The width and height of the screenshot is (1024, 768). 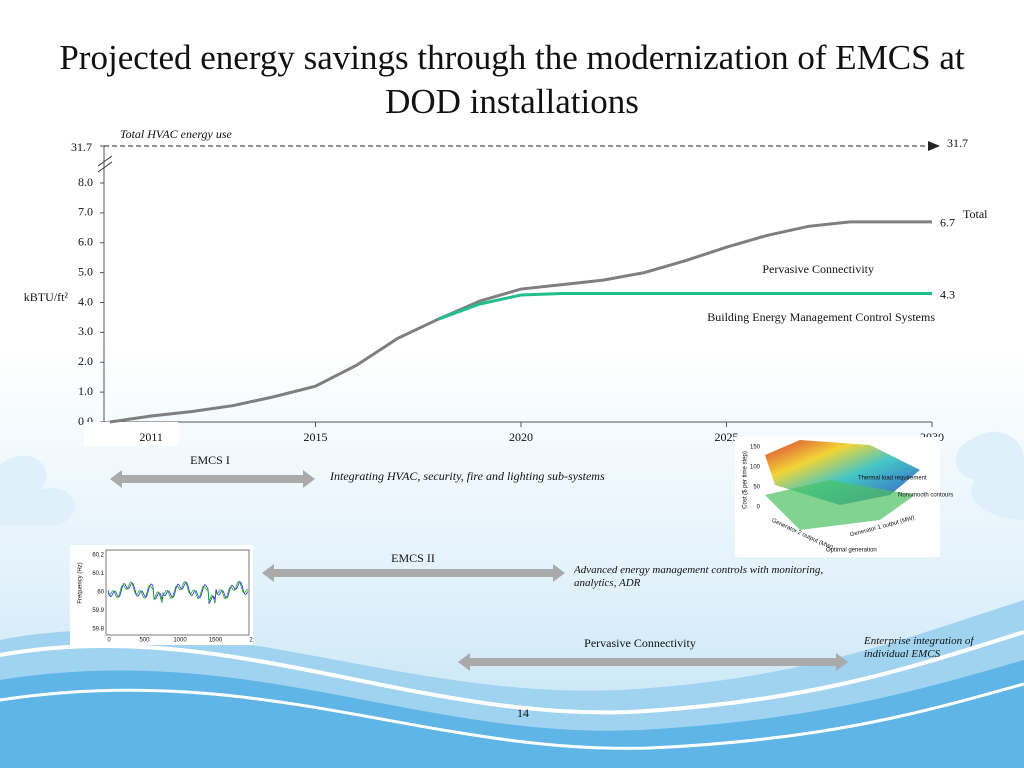 I want to click on phase-label: Pervasive Connectivity, so click(x=640, y=643).